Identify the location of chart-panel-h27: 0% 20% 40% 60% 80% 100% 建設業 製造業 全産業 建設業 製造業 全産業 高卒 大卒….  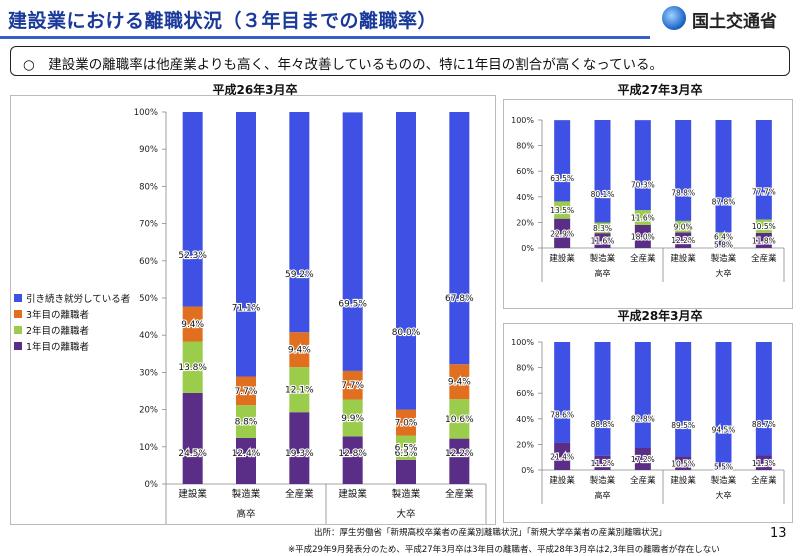
(648, 204).